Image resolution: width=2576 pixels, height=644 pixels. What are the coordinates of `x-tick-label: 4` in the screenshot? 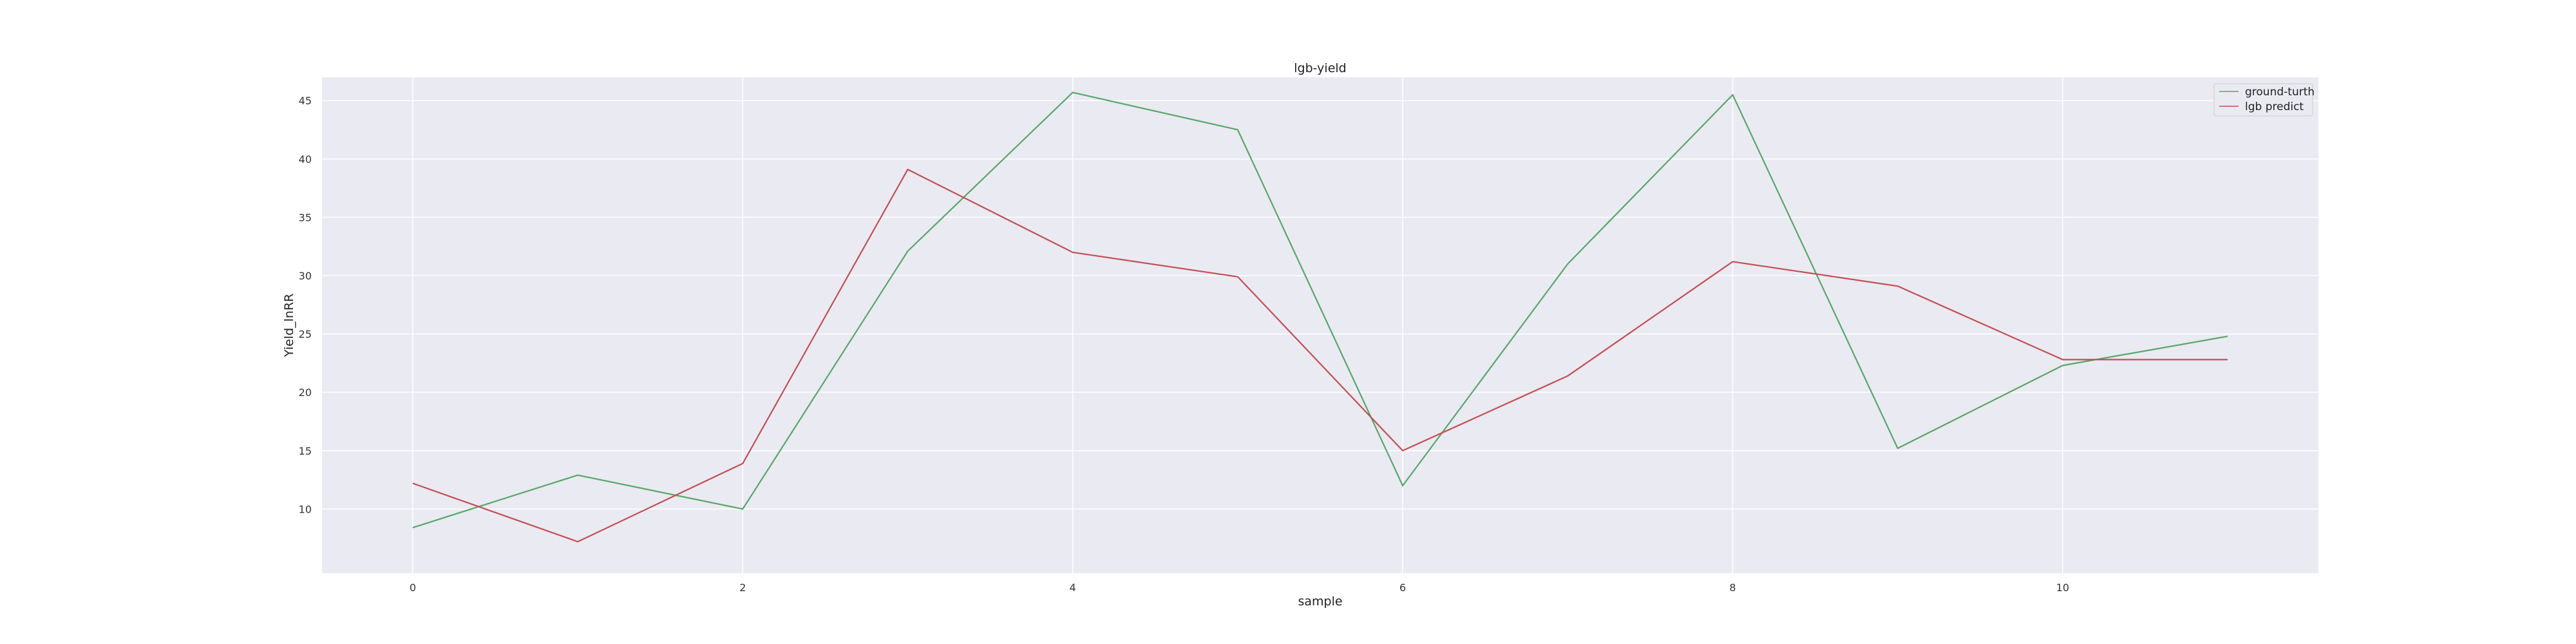 It's located at (1073, 588).